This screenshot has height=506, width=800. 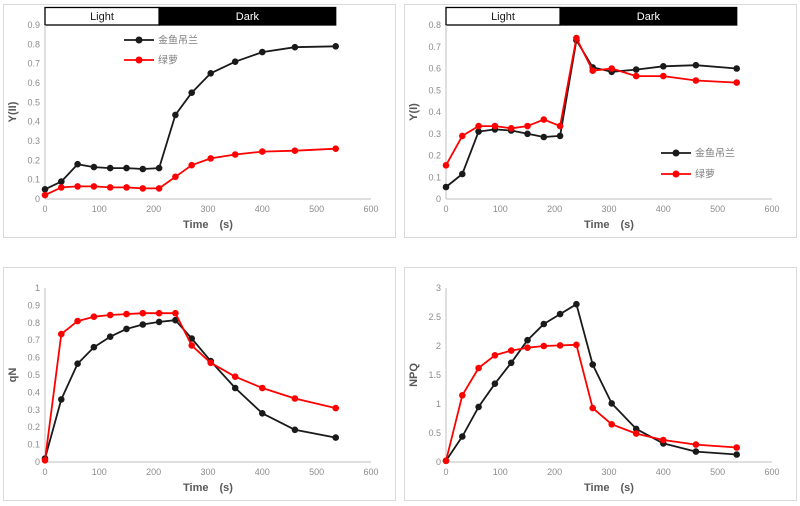 I want to click on legend-item: 金鱼吊兰, so click(x=161, y=40).